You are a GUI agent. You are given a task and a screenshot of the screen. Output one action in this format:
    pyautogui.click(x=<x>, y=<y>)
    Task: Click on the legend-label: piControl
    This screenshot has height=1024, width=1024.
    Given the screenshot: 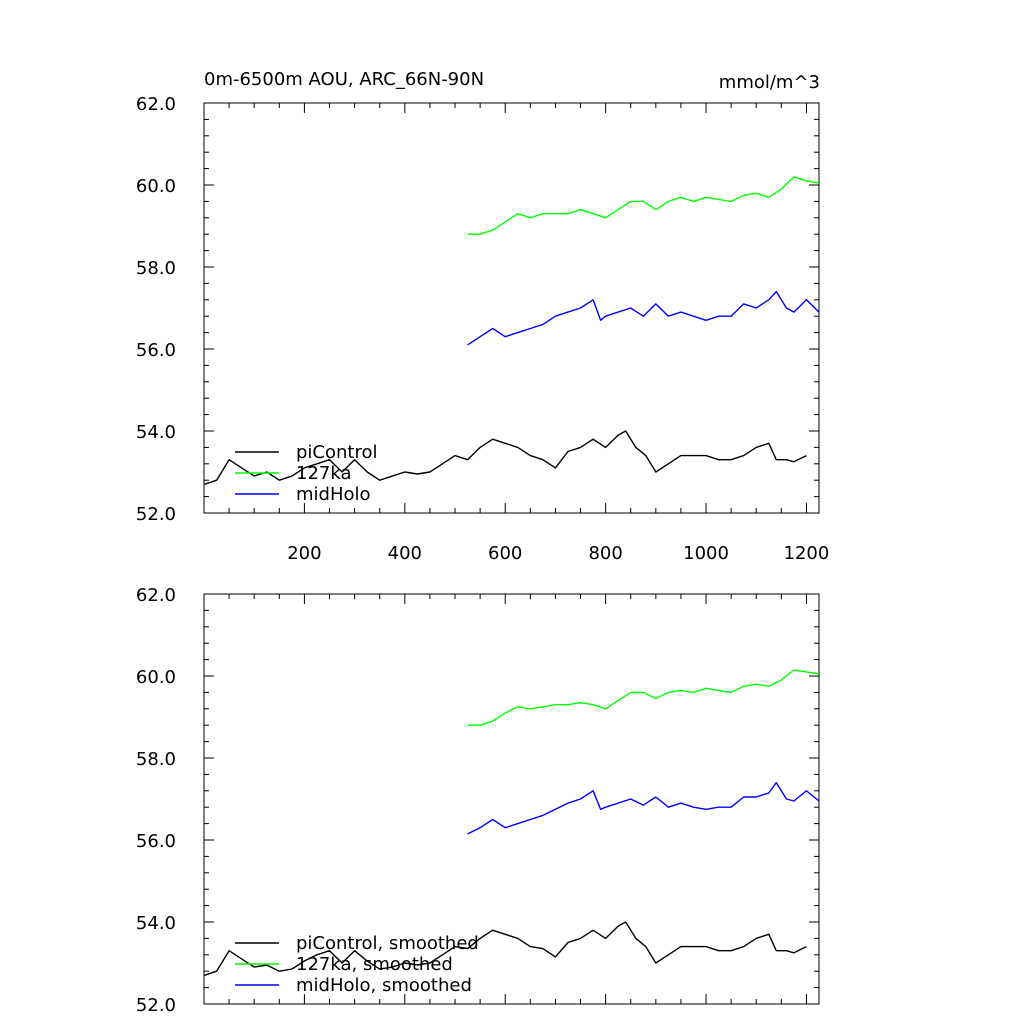 What is the action you would take?
    pyautogui.click(x=337, y=452)
    